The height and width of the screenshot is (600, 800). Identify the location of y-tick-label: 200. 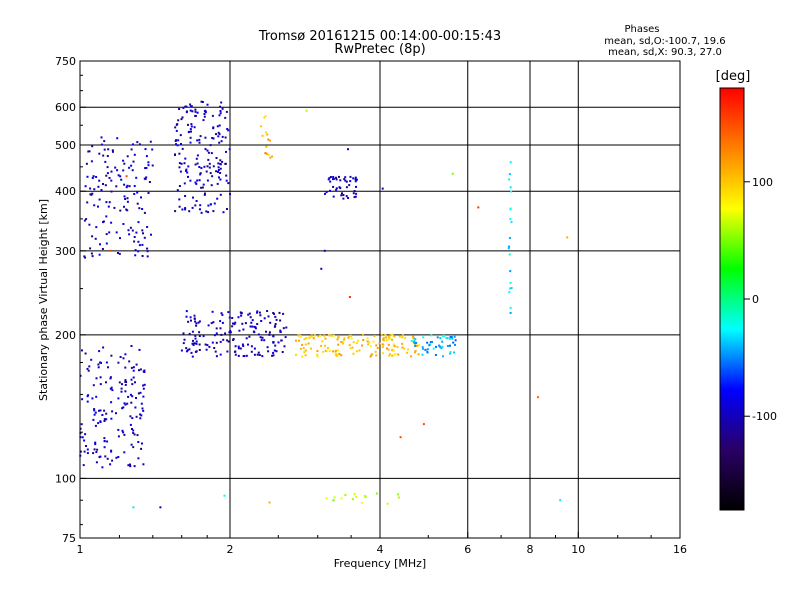
(65, 335).